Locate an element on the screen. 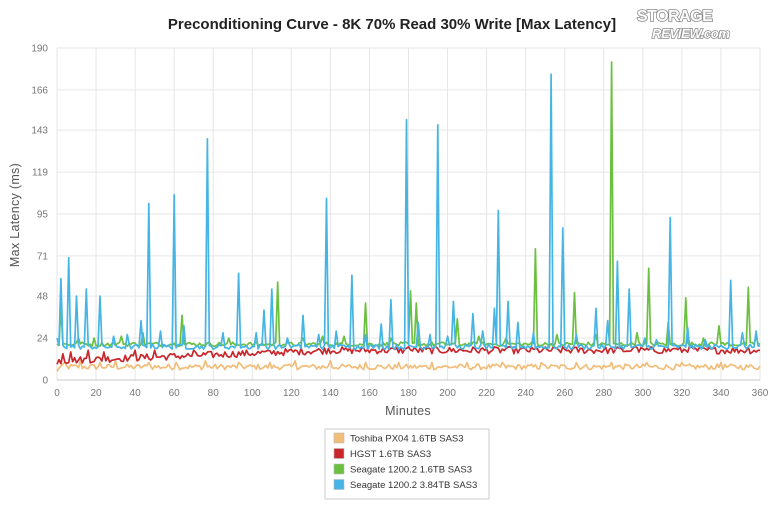 This screenshot has height=516, width=780. x-tick-label: 20 is located at coordinates (96, 393).